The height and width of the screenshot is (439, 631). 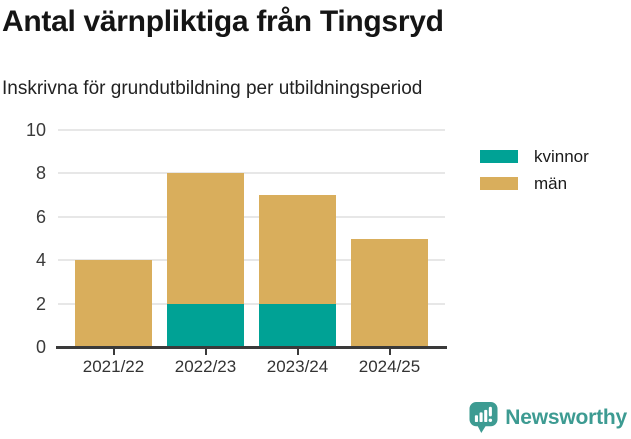 I want to click on y-axis-label: 10, so click(x=35, y=130).